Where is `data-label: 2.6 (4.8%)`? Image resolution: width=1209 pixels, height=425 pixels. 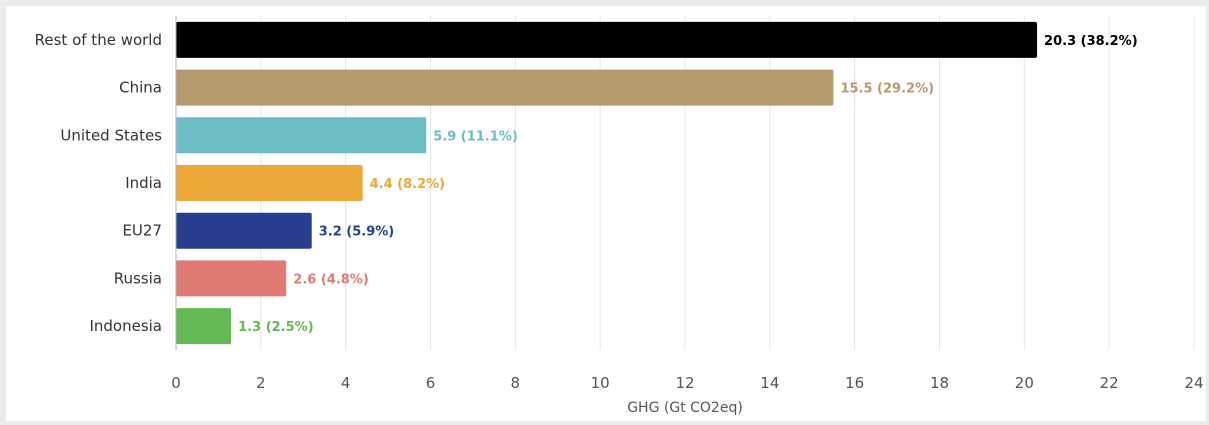 data-label: 2.6 (4.8%) is located at coordinates (331, 279).